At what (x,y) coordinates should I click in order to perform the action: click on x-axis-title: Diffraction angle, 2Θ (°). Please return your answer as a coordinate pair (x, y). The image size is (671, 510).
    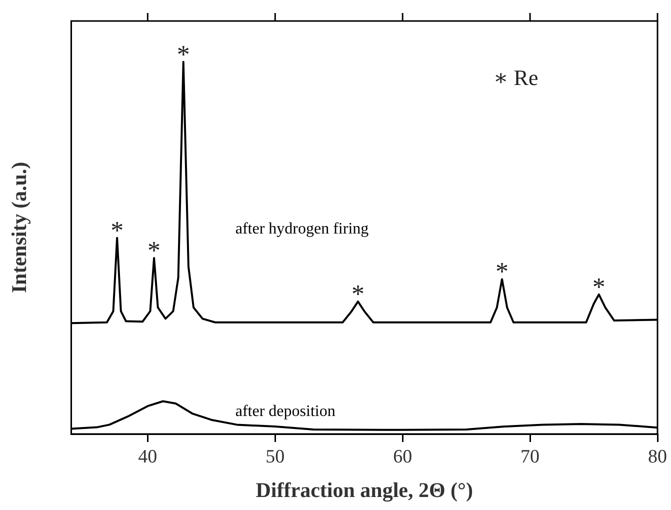
    Looking at the image, I should click on (364, 490).